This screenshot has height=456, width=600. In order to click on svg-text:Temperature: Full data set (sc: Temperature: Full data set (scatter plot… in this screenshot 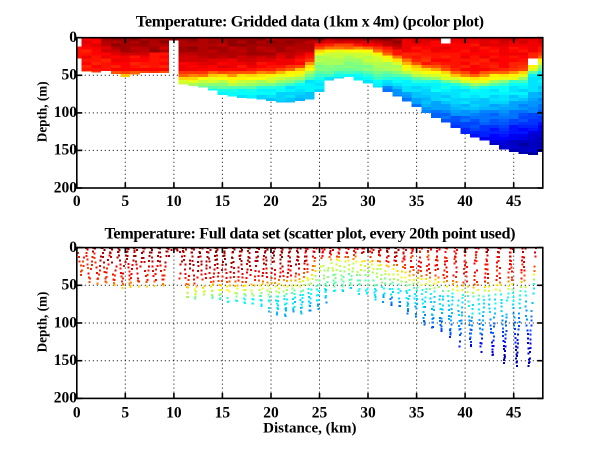, I will do `click(309, 233)`.